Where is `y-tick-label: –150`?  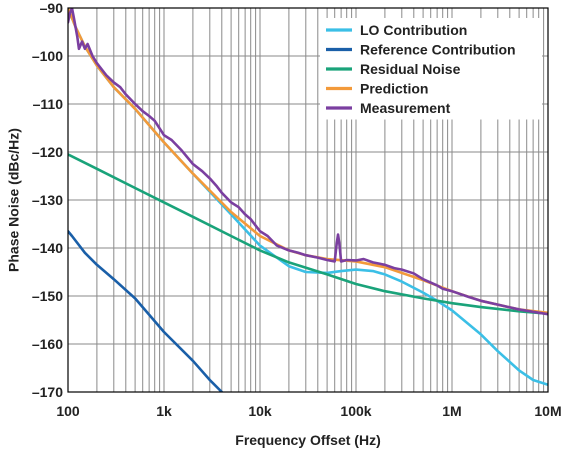 y-tick-label: –150 is located at coordinates (47, 296).